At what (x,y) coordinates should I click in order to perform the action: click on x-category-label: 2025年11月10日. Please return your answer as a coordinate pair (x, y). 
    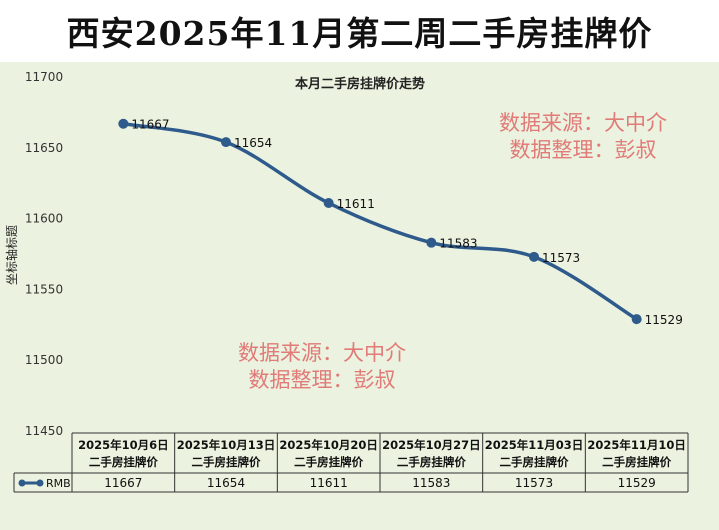
    Looking at the image, I should click on (636, 445).